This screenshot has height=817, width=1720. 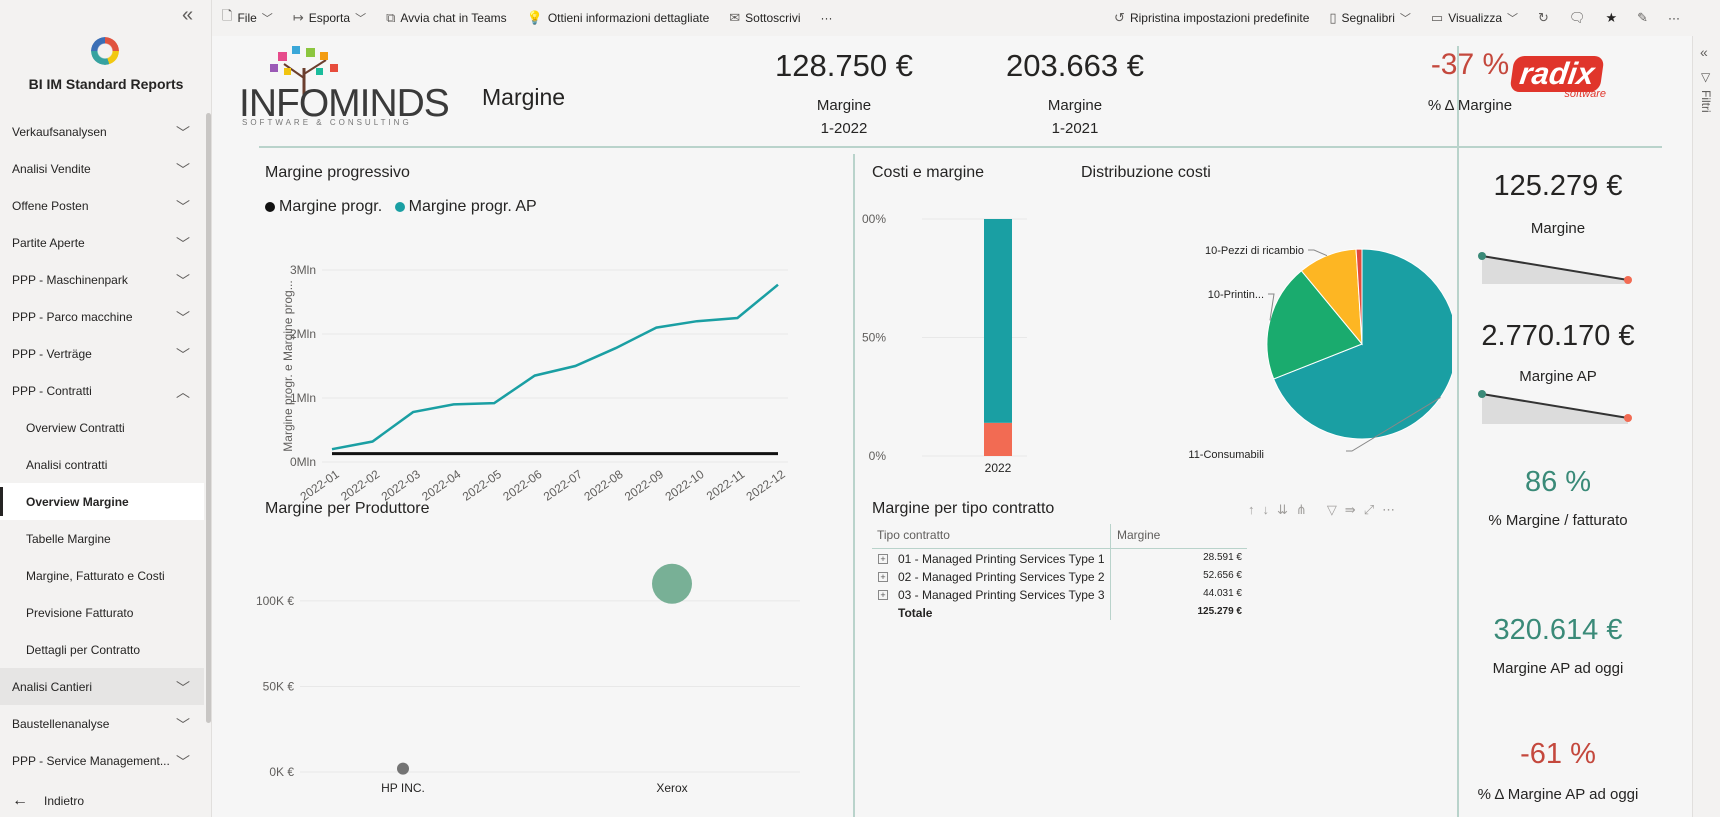 I want to click on drill-down-icon: ↓, so click(x=1266, y=509).